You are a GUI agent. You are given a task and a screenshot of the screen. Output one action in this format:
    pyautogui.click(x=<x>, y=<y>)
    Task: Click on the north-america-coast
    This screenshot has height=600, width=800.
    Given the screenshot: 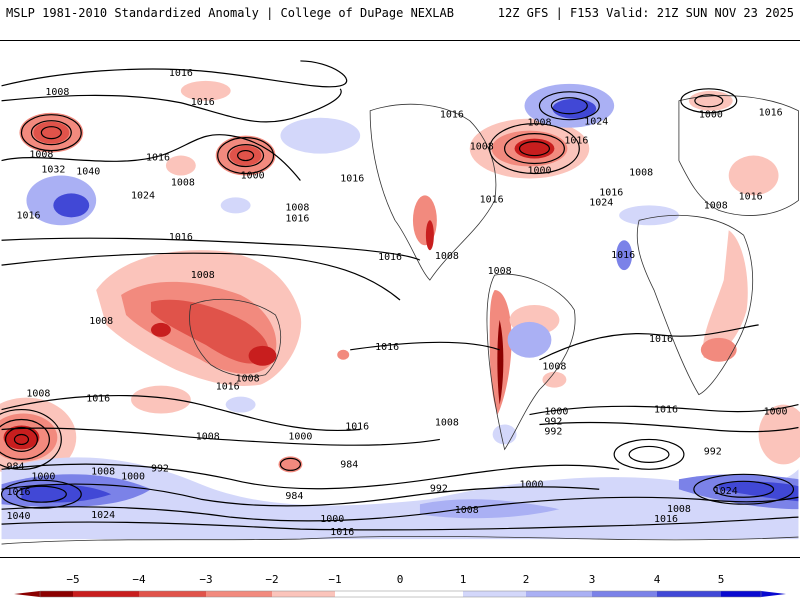 What is the action you would take?
    pyautogui.click(x=433, y=192)
    